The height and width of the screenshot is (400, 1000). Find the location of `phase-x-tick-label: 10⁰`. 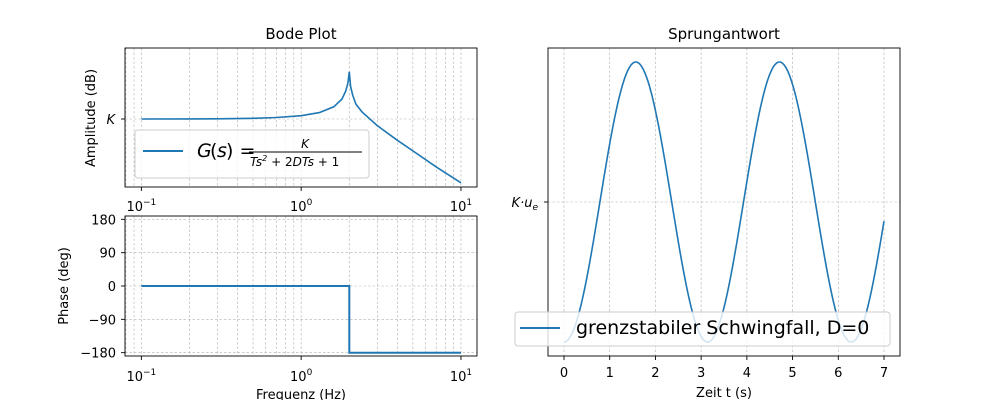

phase-x-tick-label: 10⁰ is located at coordinates (301, 376).